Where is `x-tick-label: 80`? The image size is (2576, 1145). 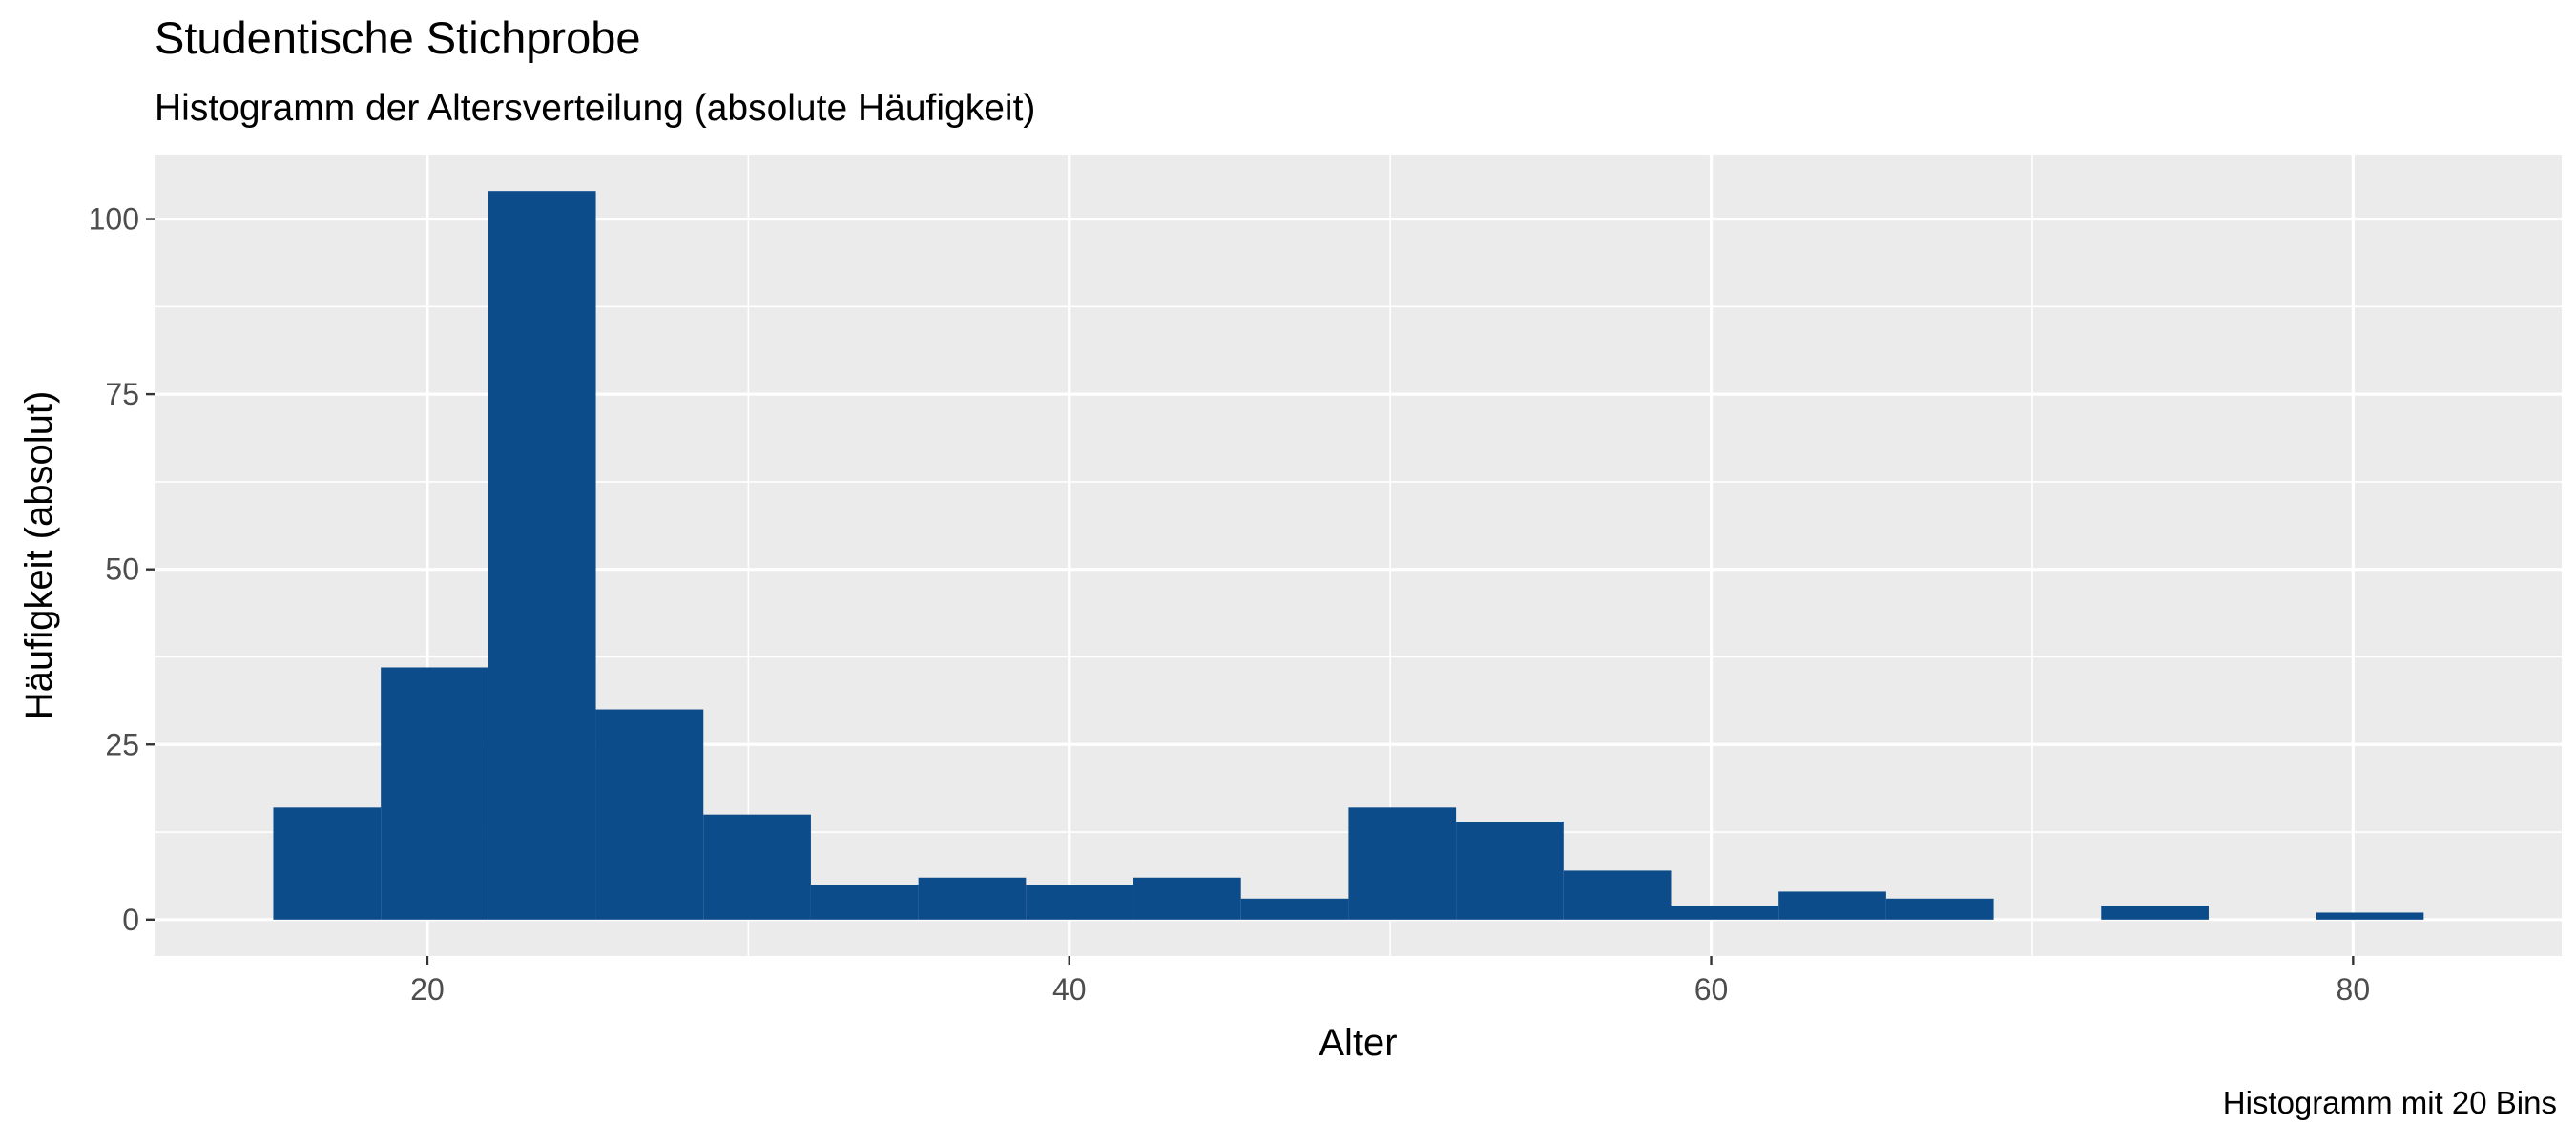 x-tick-label: 80 is located at coordinates (2354, 990).